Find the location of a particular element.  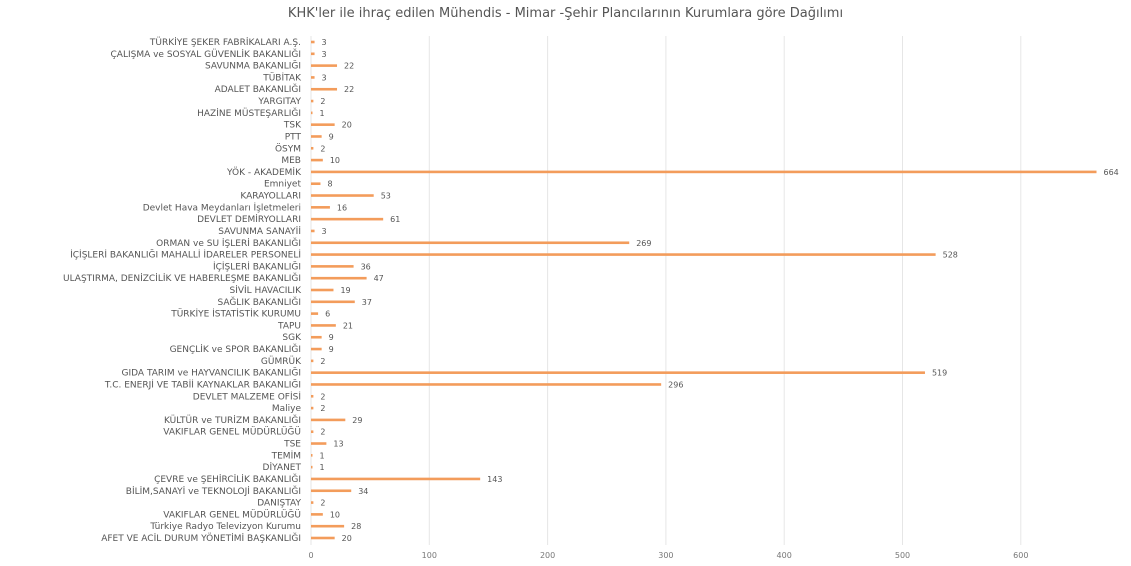

x-tick-label: 400 is located at coordinates (784, 555).